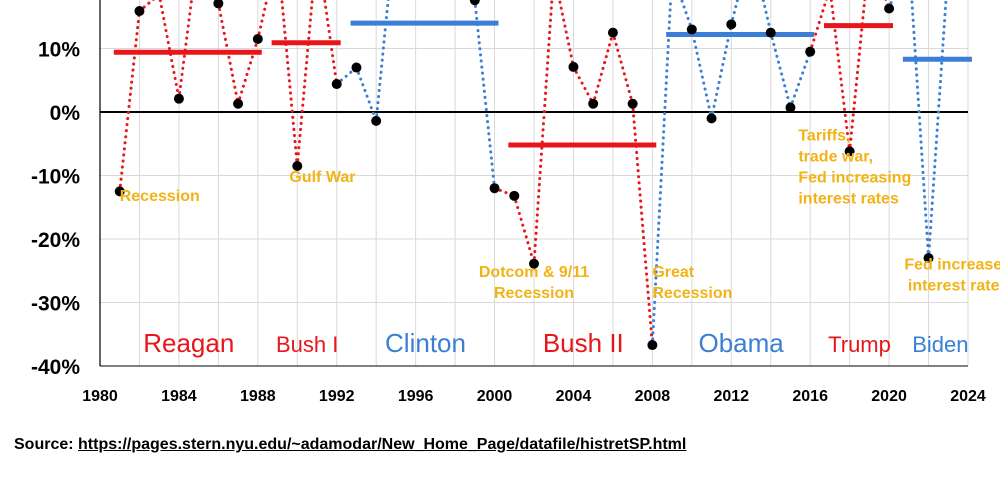 The width and height of the screenshot is (1000, 500). I want to click on return-point-2007, so click(632, 103).